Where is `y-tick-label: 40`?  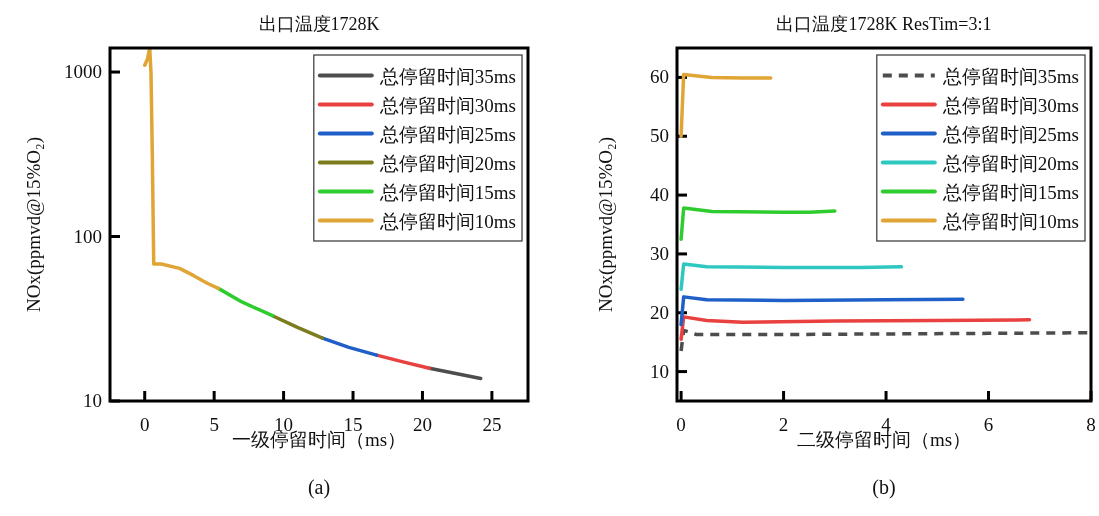
y-tick-label: 40 is located at coordinates (659, 195).